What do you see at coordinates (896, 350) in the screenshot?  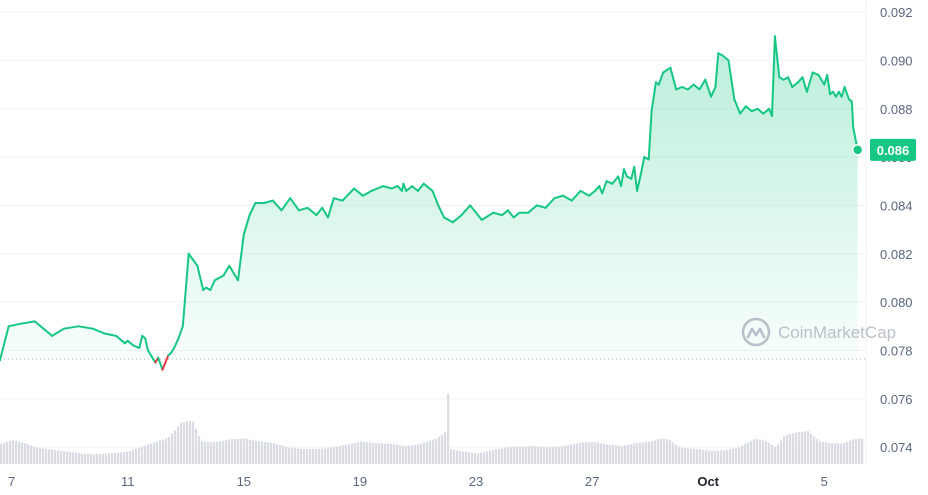 I see `y-tick-label: 0.078` at bounding box center [896, 350].